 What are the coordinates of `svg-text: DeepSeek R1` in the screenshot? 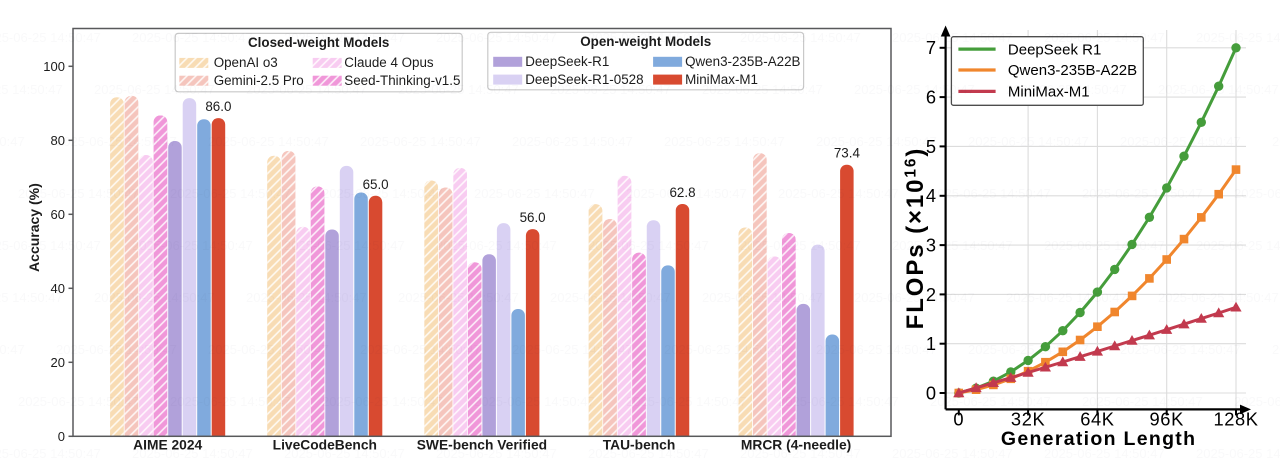 It's located at (1054, 49).